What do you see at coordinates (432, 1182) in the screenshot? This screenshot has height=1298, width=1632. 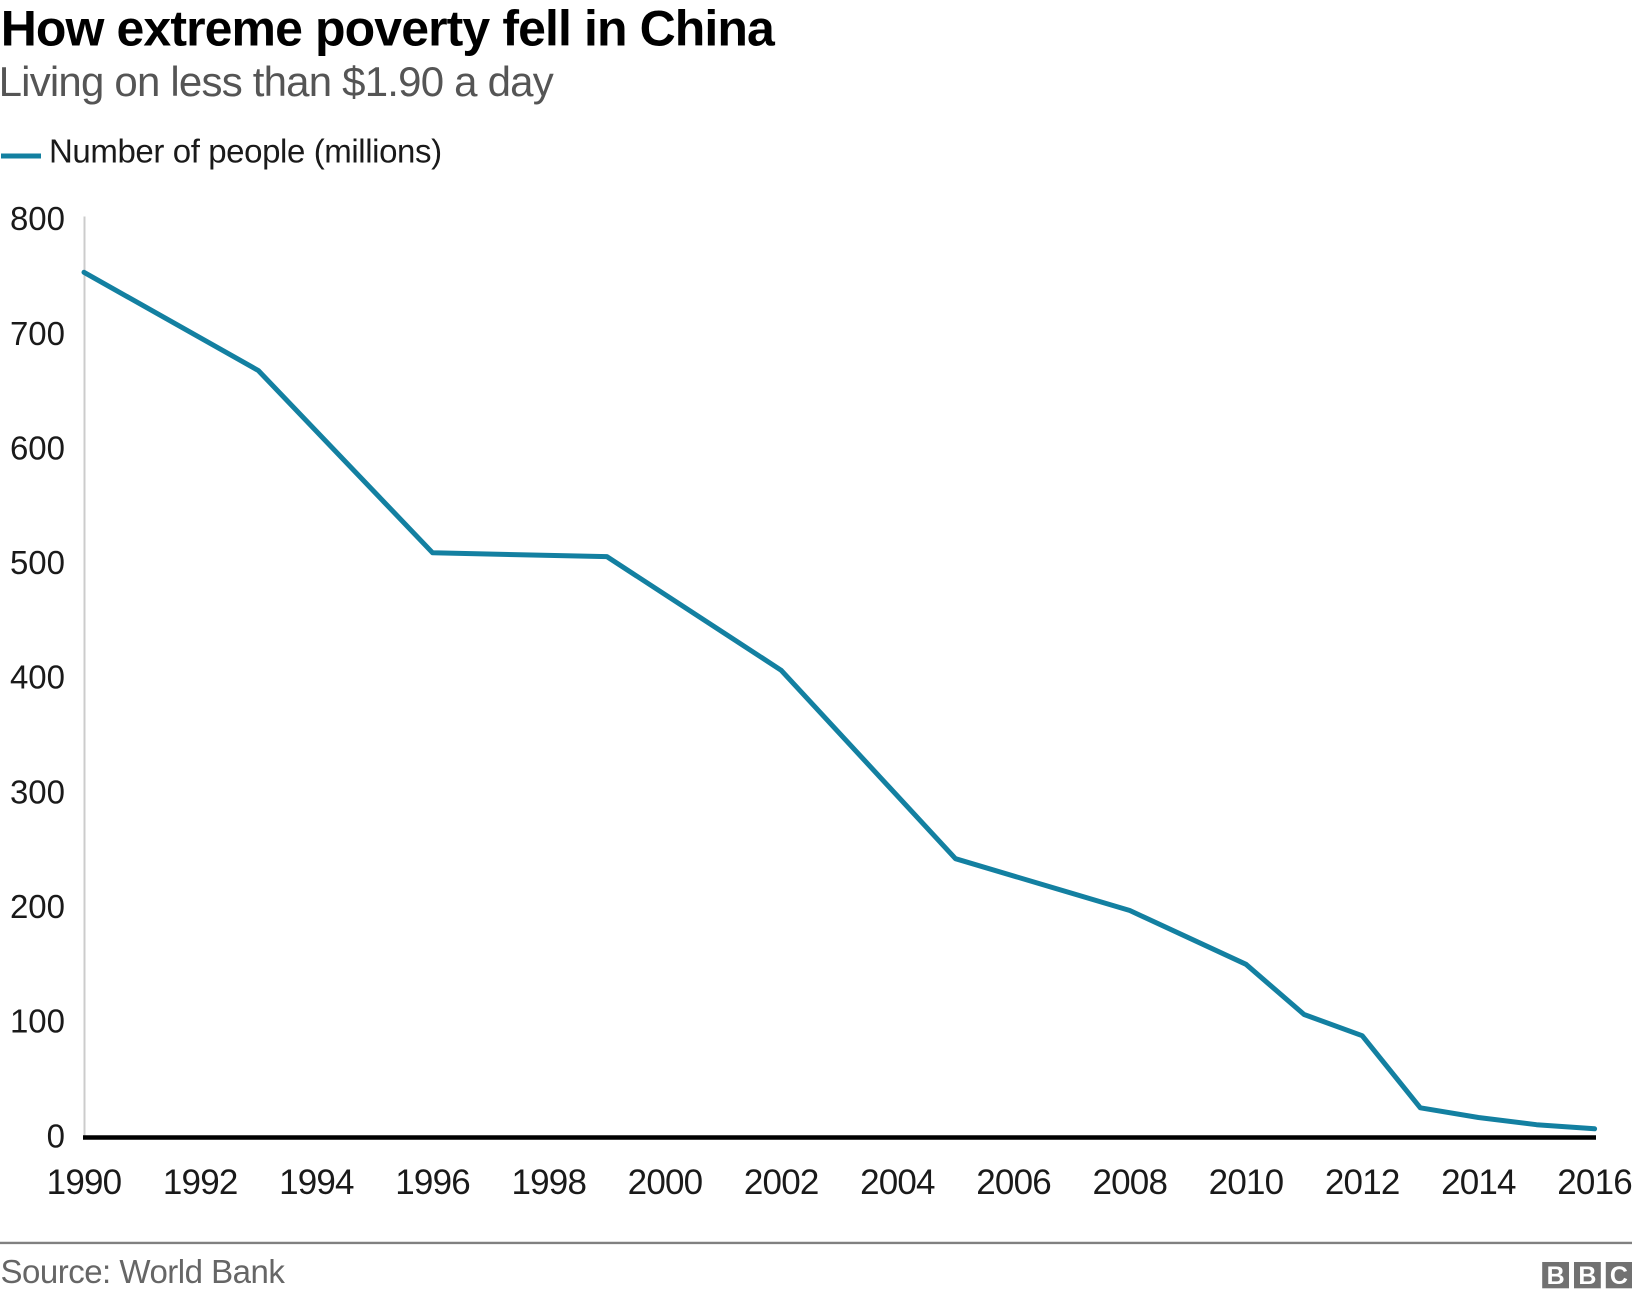 I see `svg-text: 1996` at bounding box center [432, 1182].